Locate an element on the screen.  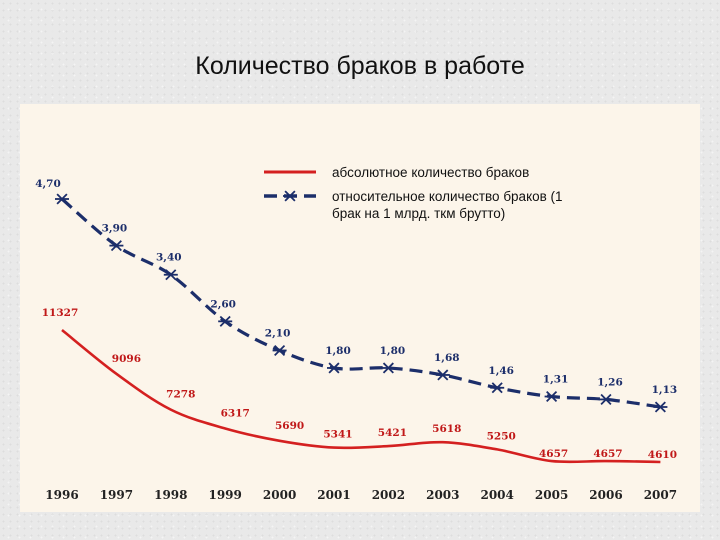
x-tick-label-1997: 1997 is located at coordinates (116, 495).